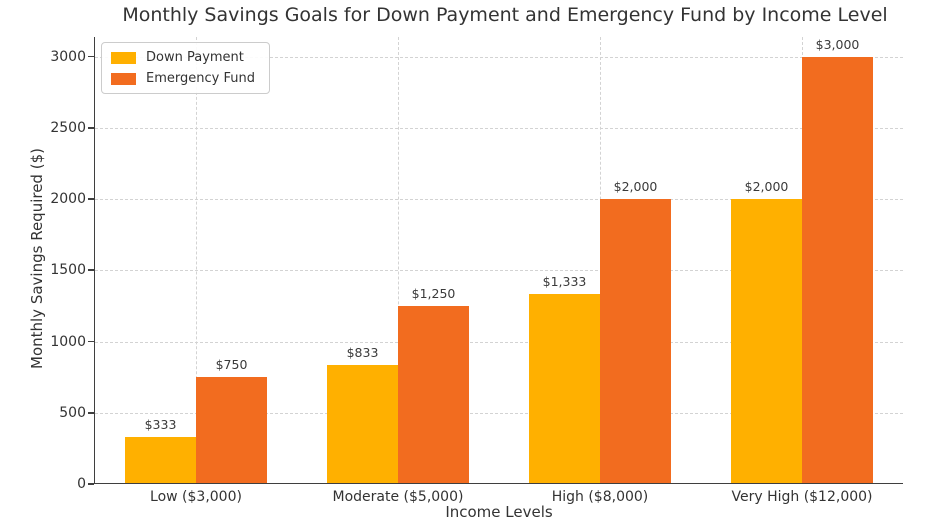 The image size is (932, 526). I want to click on legend-item-down-payment: Down Payment, so click(183, 57).